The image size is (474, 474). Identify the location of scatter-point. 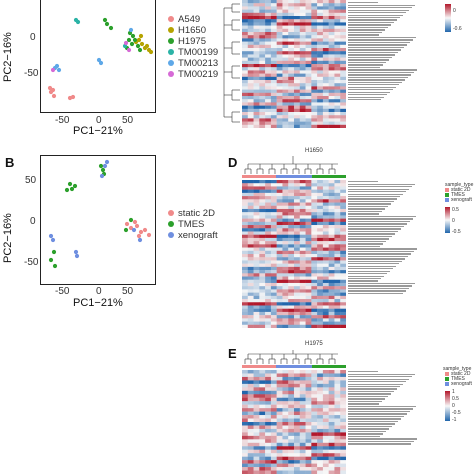
(54, 252).